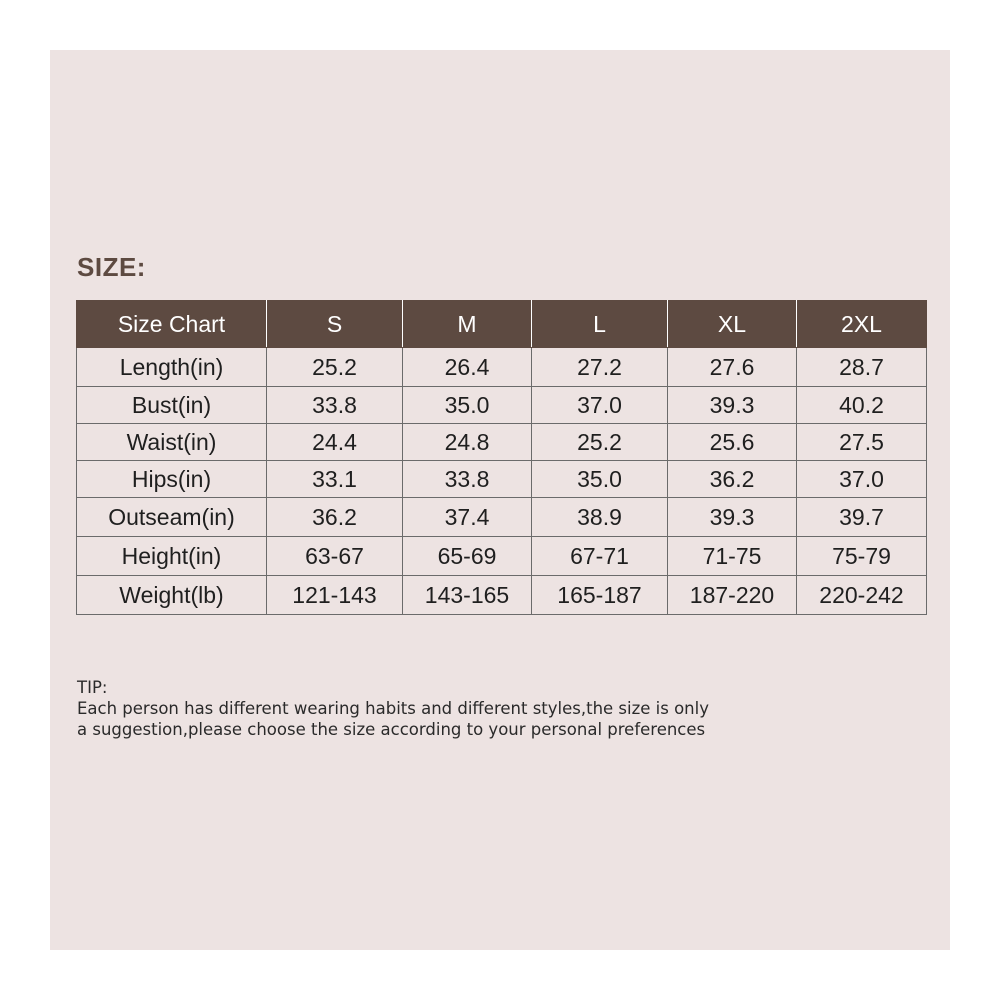 This screenshot has height=1000, width=1000. Describe the element at coordinates (861, 405) in the screenshot. I see `table-cell: 40.2` at that location.